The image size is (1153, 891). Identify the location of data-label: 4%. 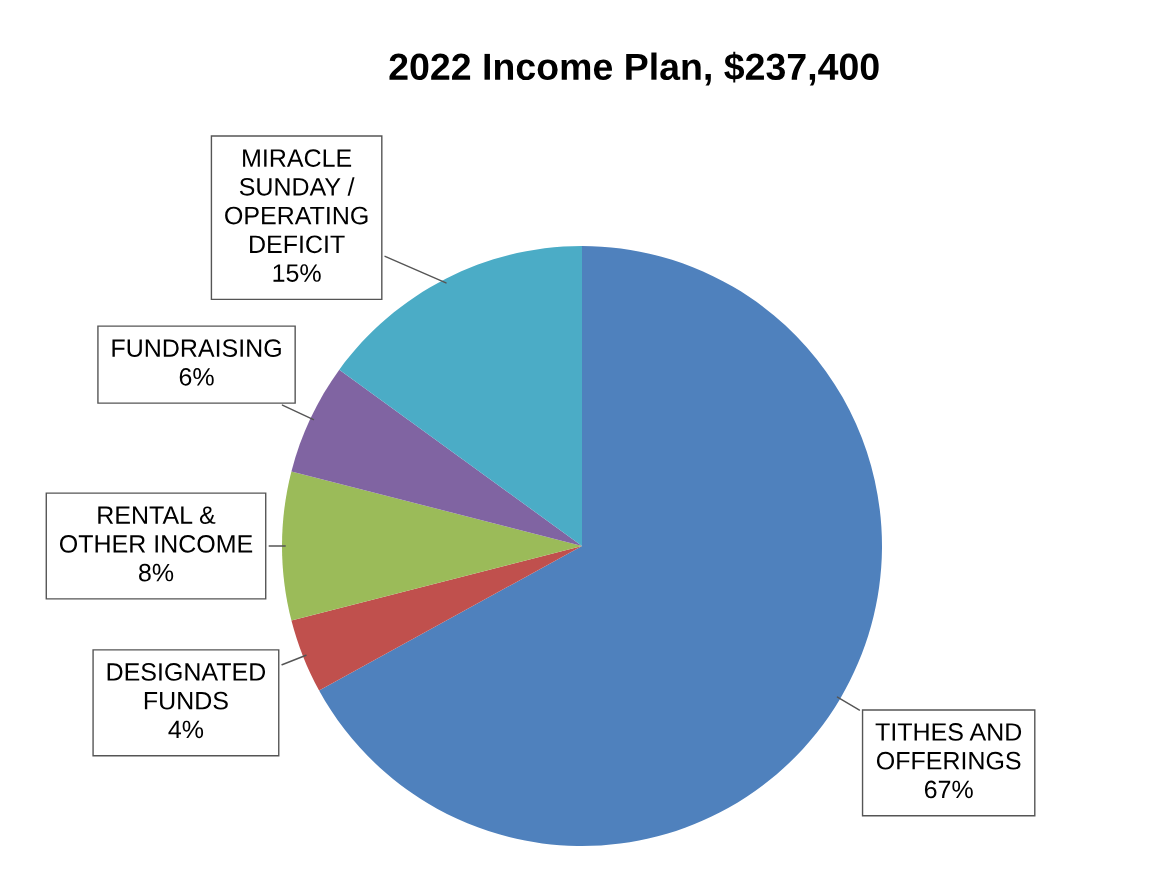
(186, 729).